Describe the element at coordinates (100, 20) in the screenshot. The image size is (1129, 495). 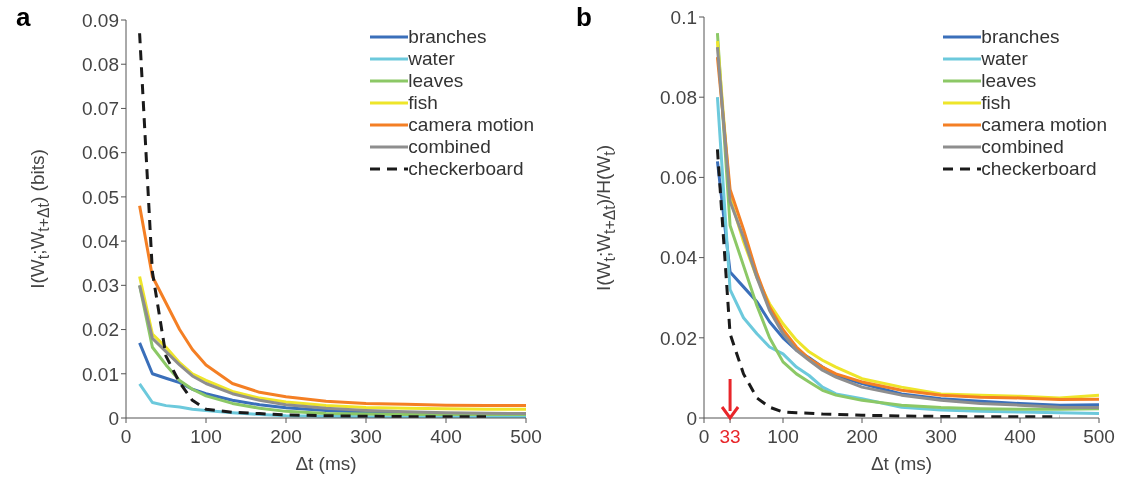
I see `y-tick-label: 0.09` at that location.